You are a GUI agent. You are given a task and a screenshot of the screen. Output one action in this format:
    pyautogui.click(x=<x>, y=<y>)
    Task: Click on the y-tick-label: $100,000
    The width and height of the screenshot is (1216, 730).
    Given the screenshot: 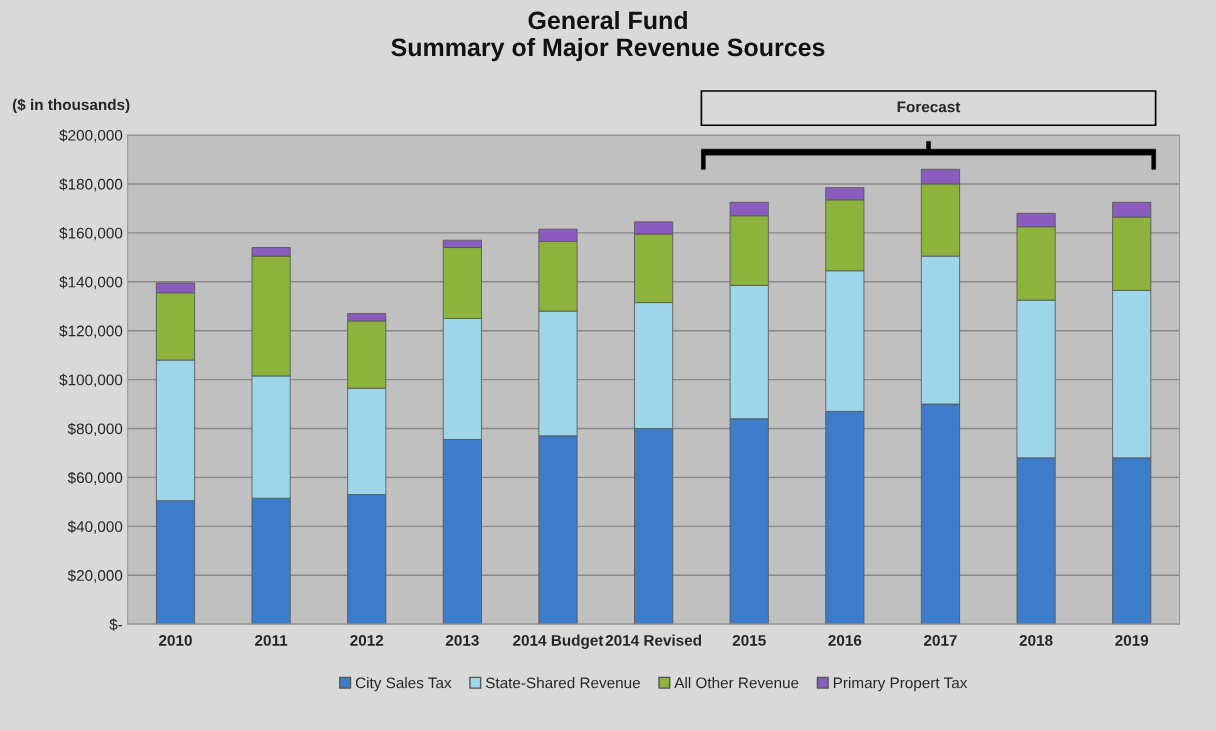 What is the action you would take?
    pyautogui.click(x=91, y=380)
    